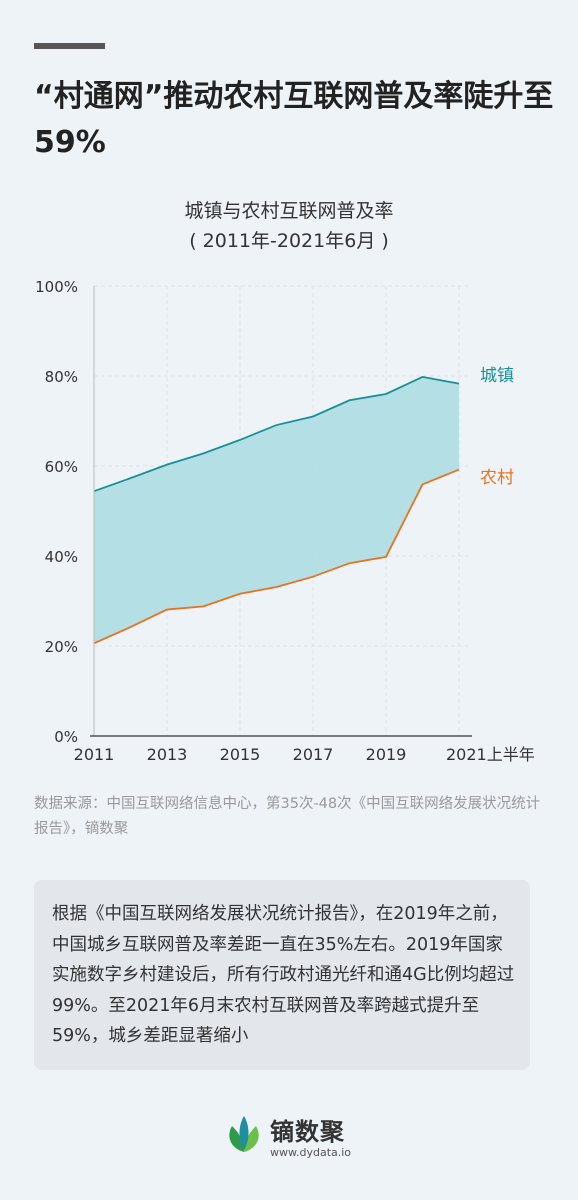 The image size is (578, 1200). I want to click on brand-name: 镝数聚, so click(307, 1132).